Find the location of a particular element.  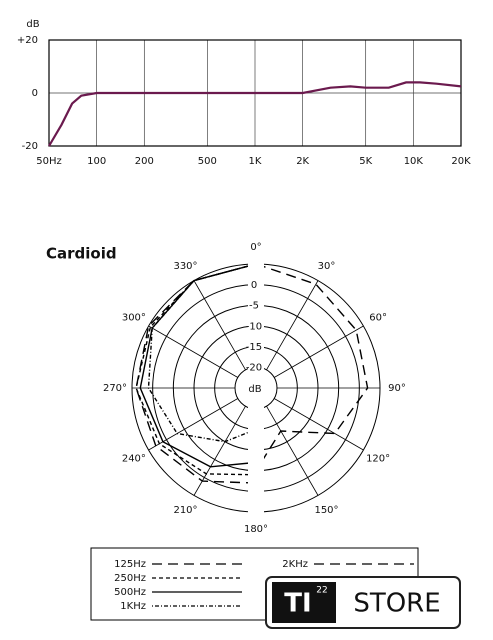

theta-tick-label: 0° is located at coordinates (255, 247).